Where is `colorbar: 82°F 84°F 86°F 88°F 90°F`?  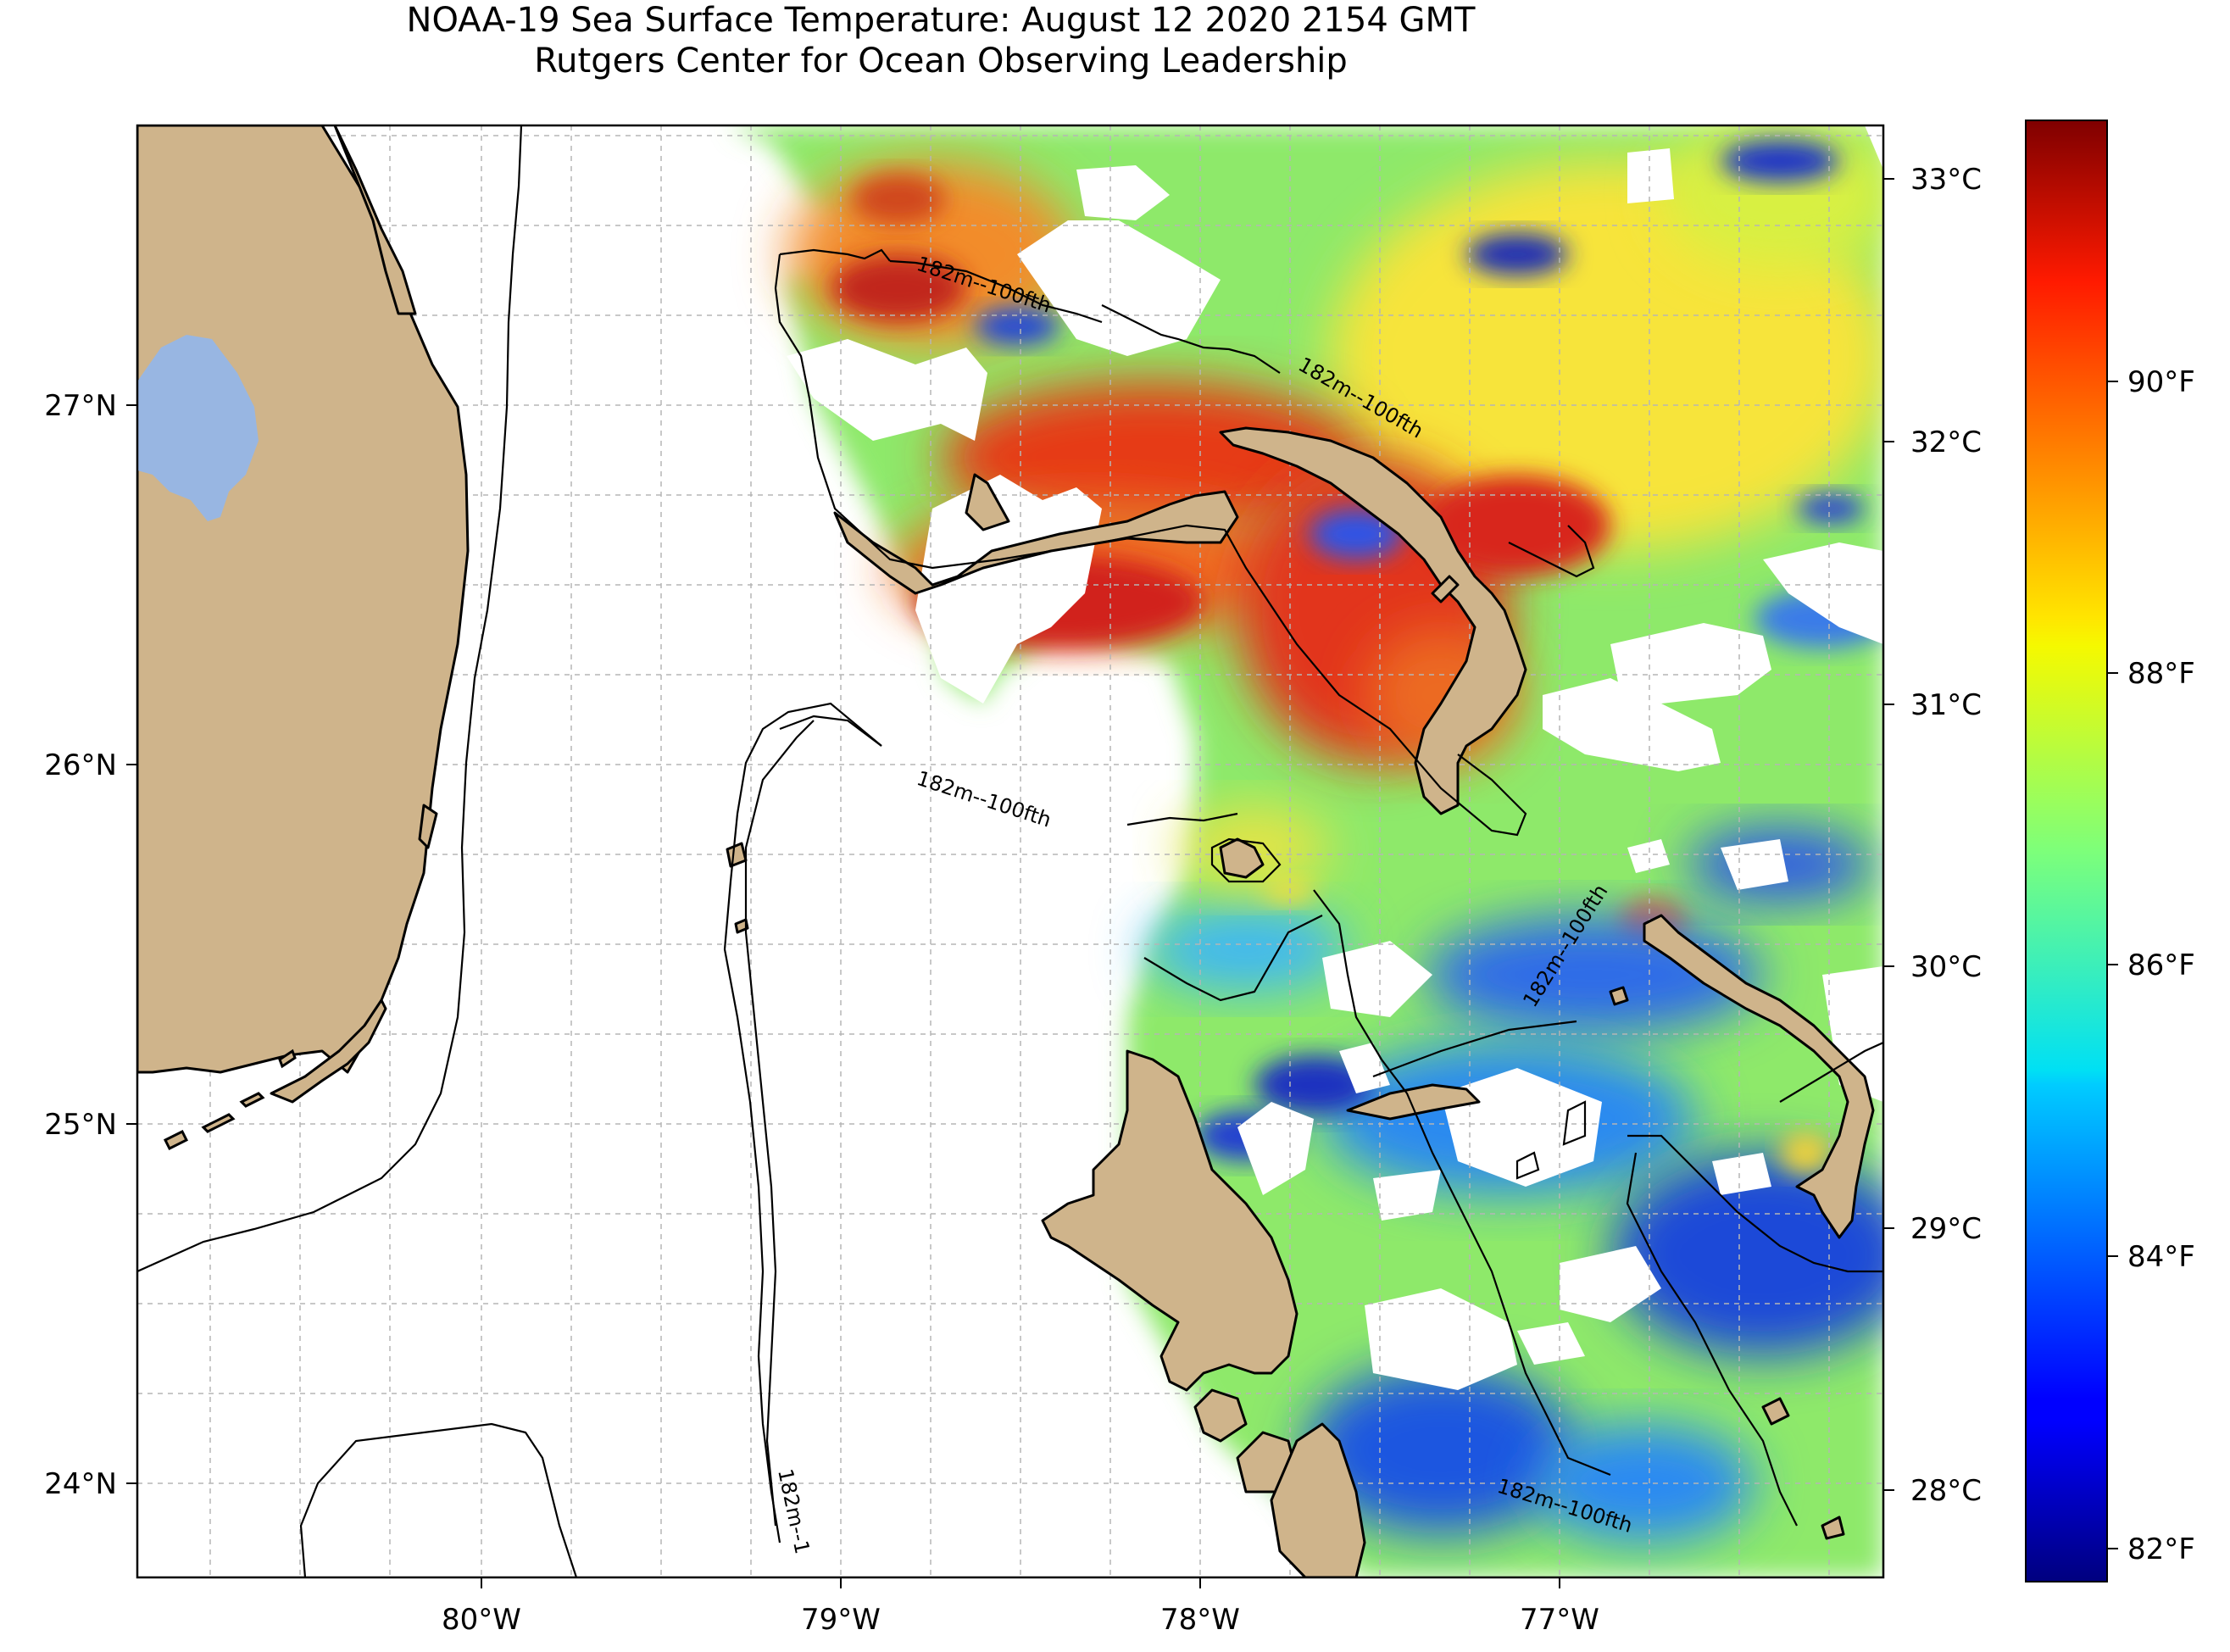 colorbar: 82°F 84°F 86°F 88°F 90°F is located at coordinates (2110, 851).